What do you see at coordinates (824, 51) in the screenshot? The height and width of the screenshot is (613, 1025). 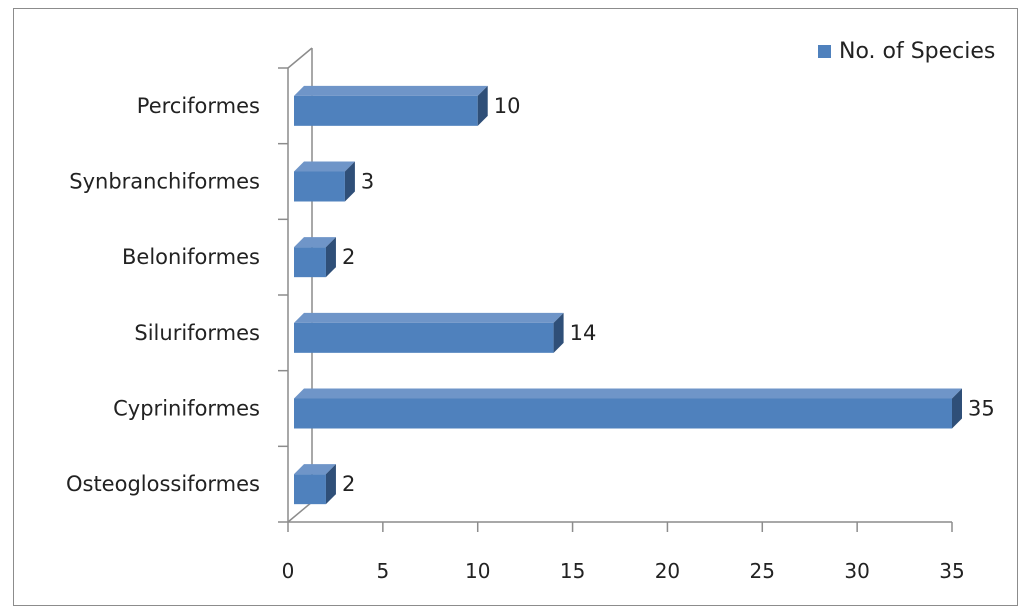 I see `legend-swatch` at bounding box center [824, 51].